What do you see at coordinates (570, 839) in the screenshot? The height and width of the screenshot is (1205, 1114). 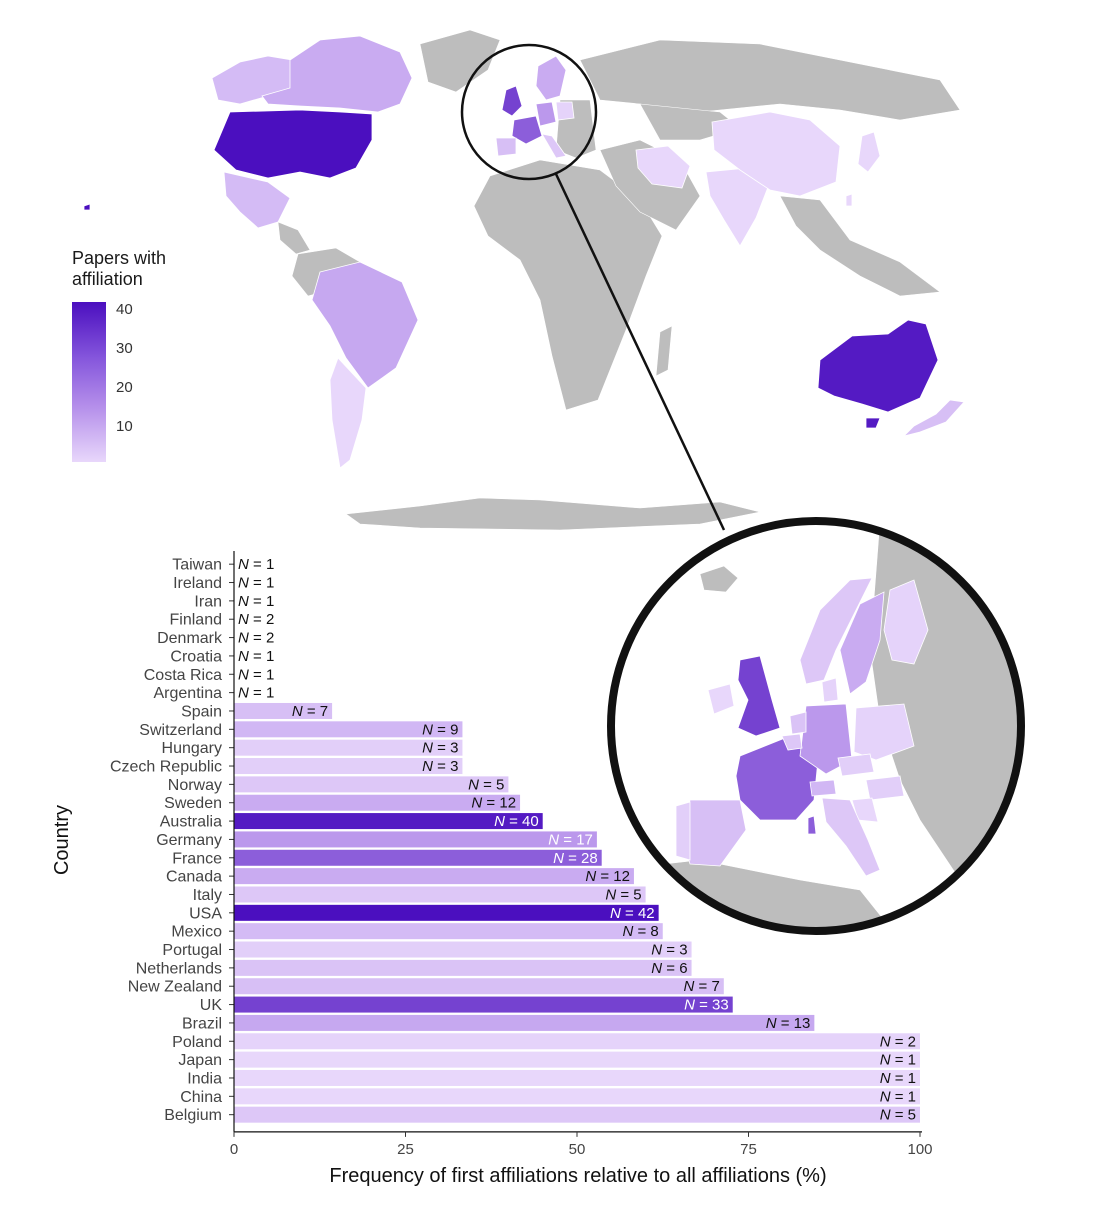 I see `n-count-label: N = 17` at bounding box center [570, 839].